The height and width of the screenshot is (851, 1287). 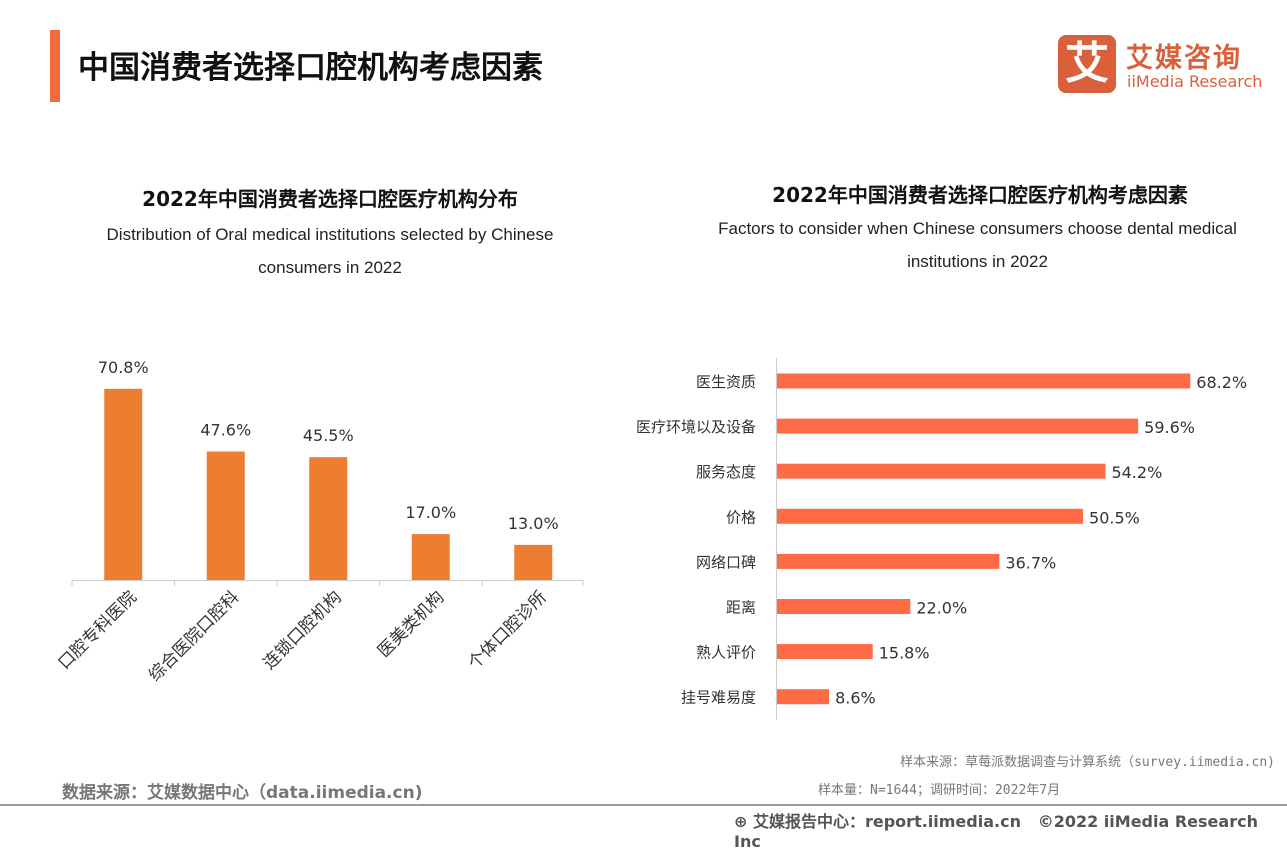 What do you see at coordinates (855, 698) in the screenshot?
I see `data-label: 8.6%` at bounding box center [855, 698].